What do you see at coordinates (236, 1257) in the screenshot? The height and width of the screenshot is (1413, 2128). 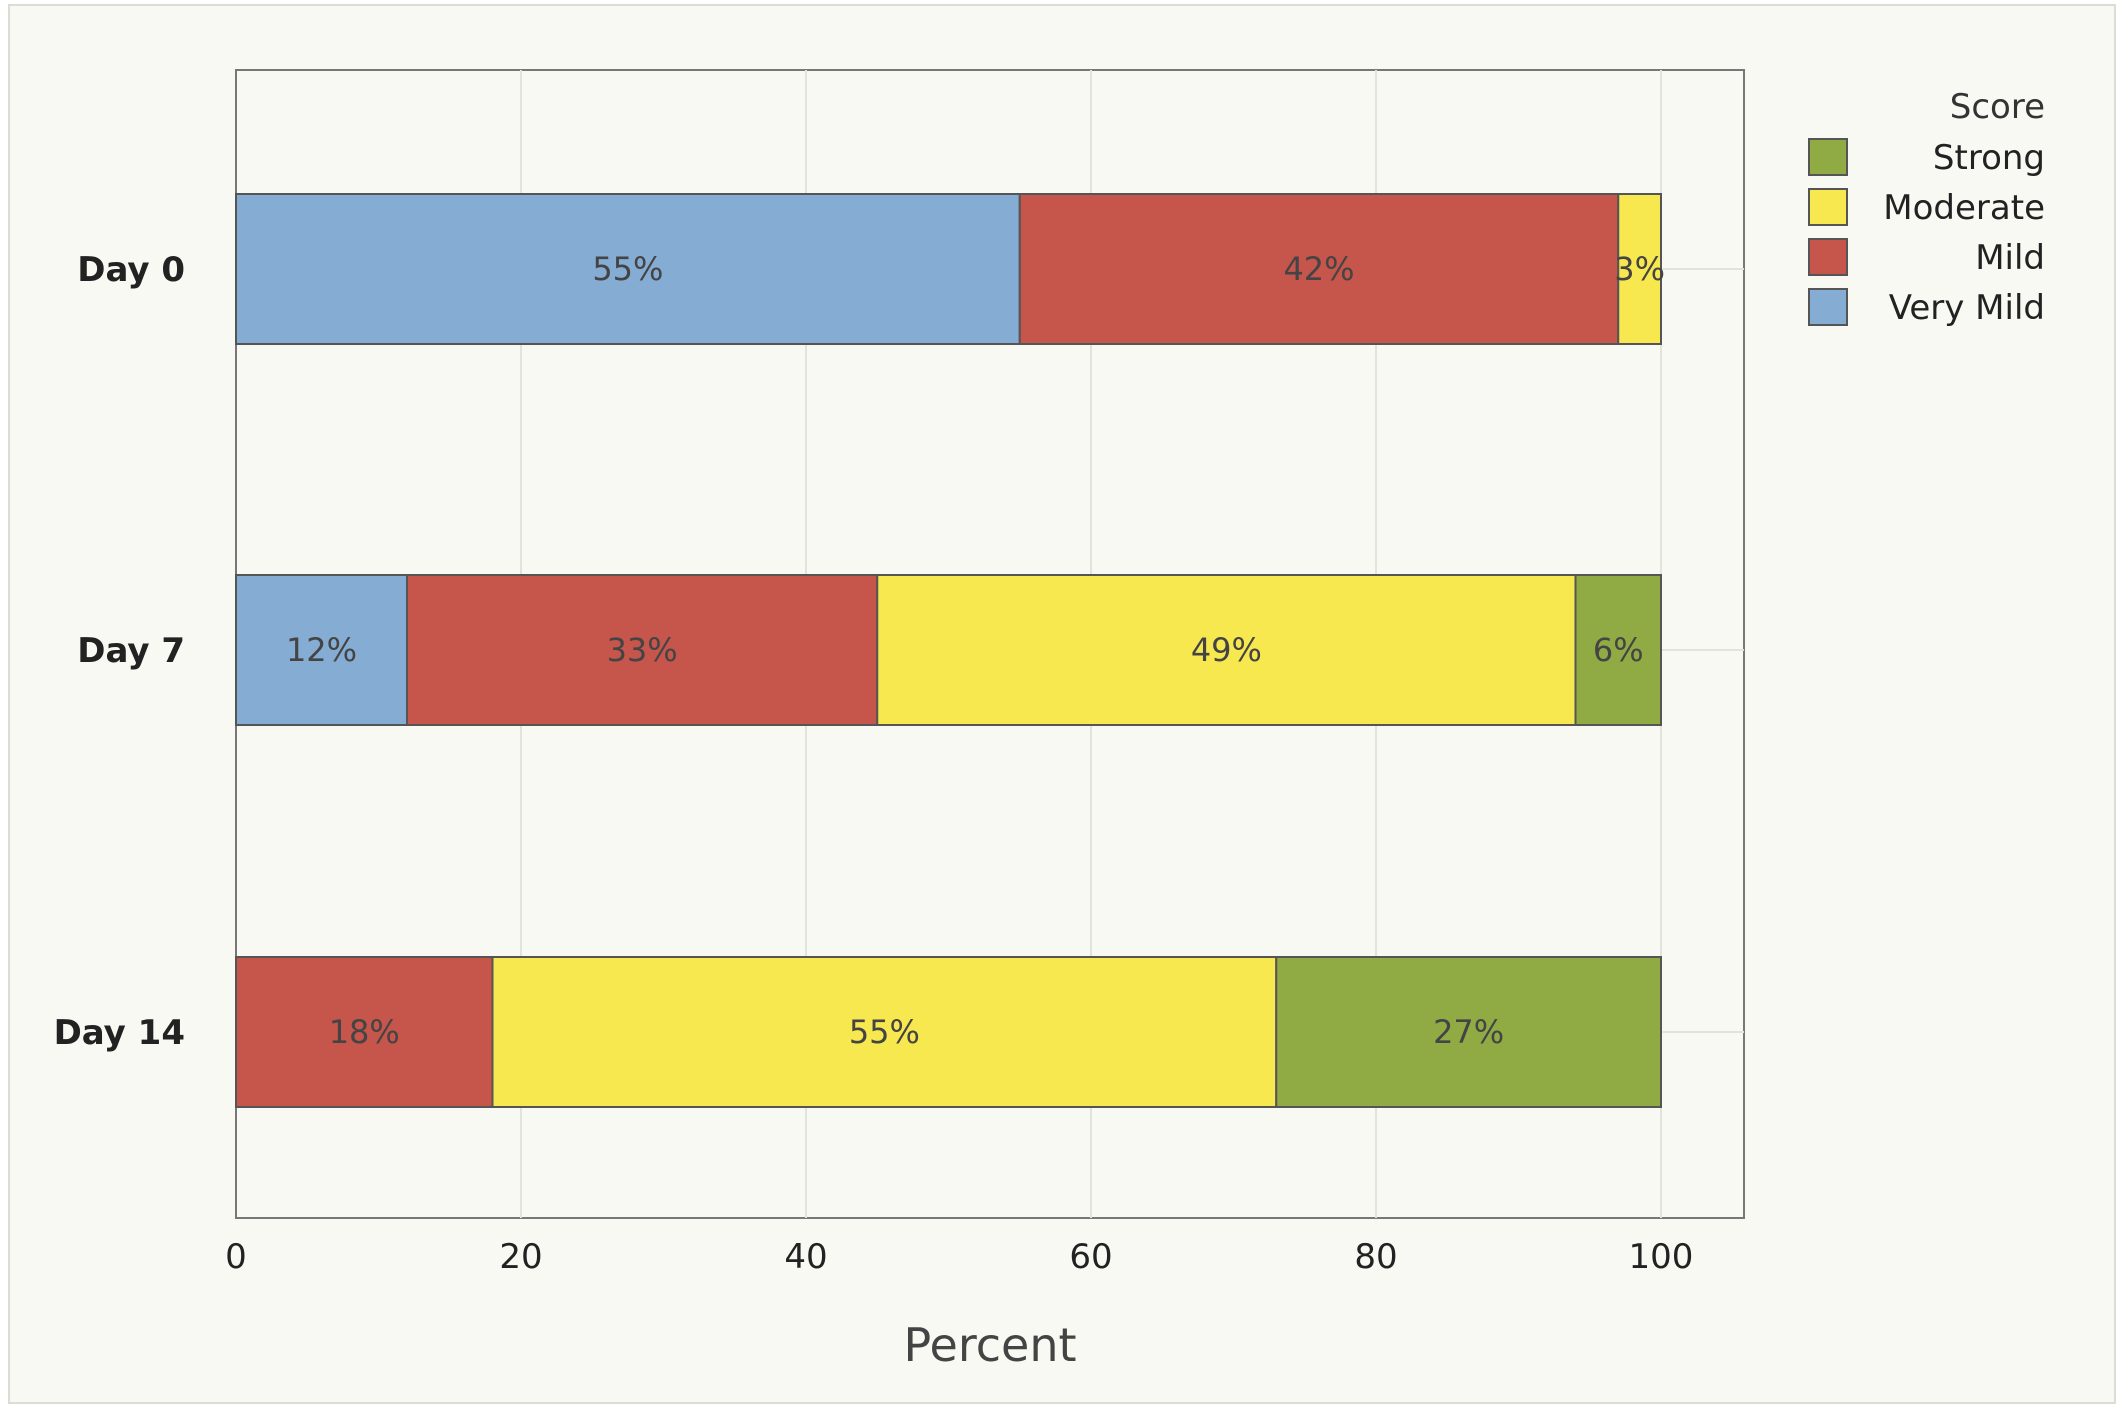 I see `x-tick-label: 0` at bounding box center [236, 1257].